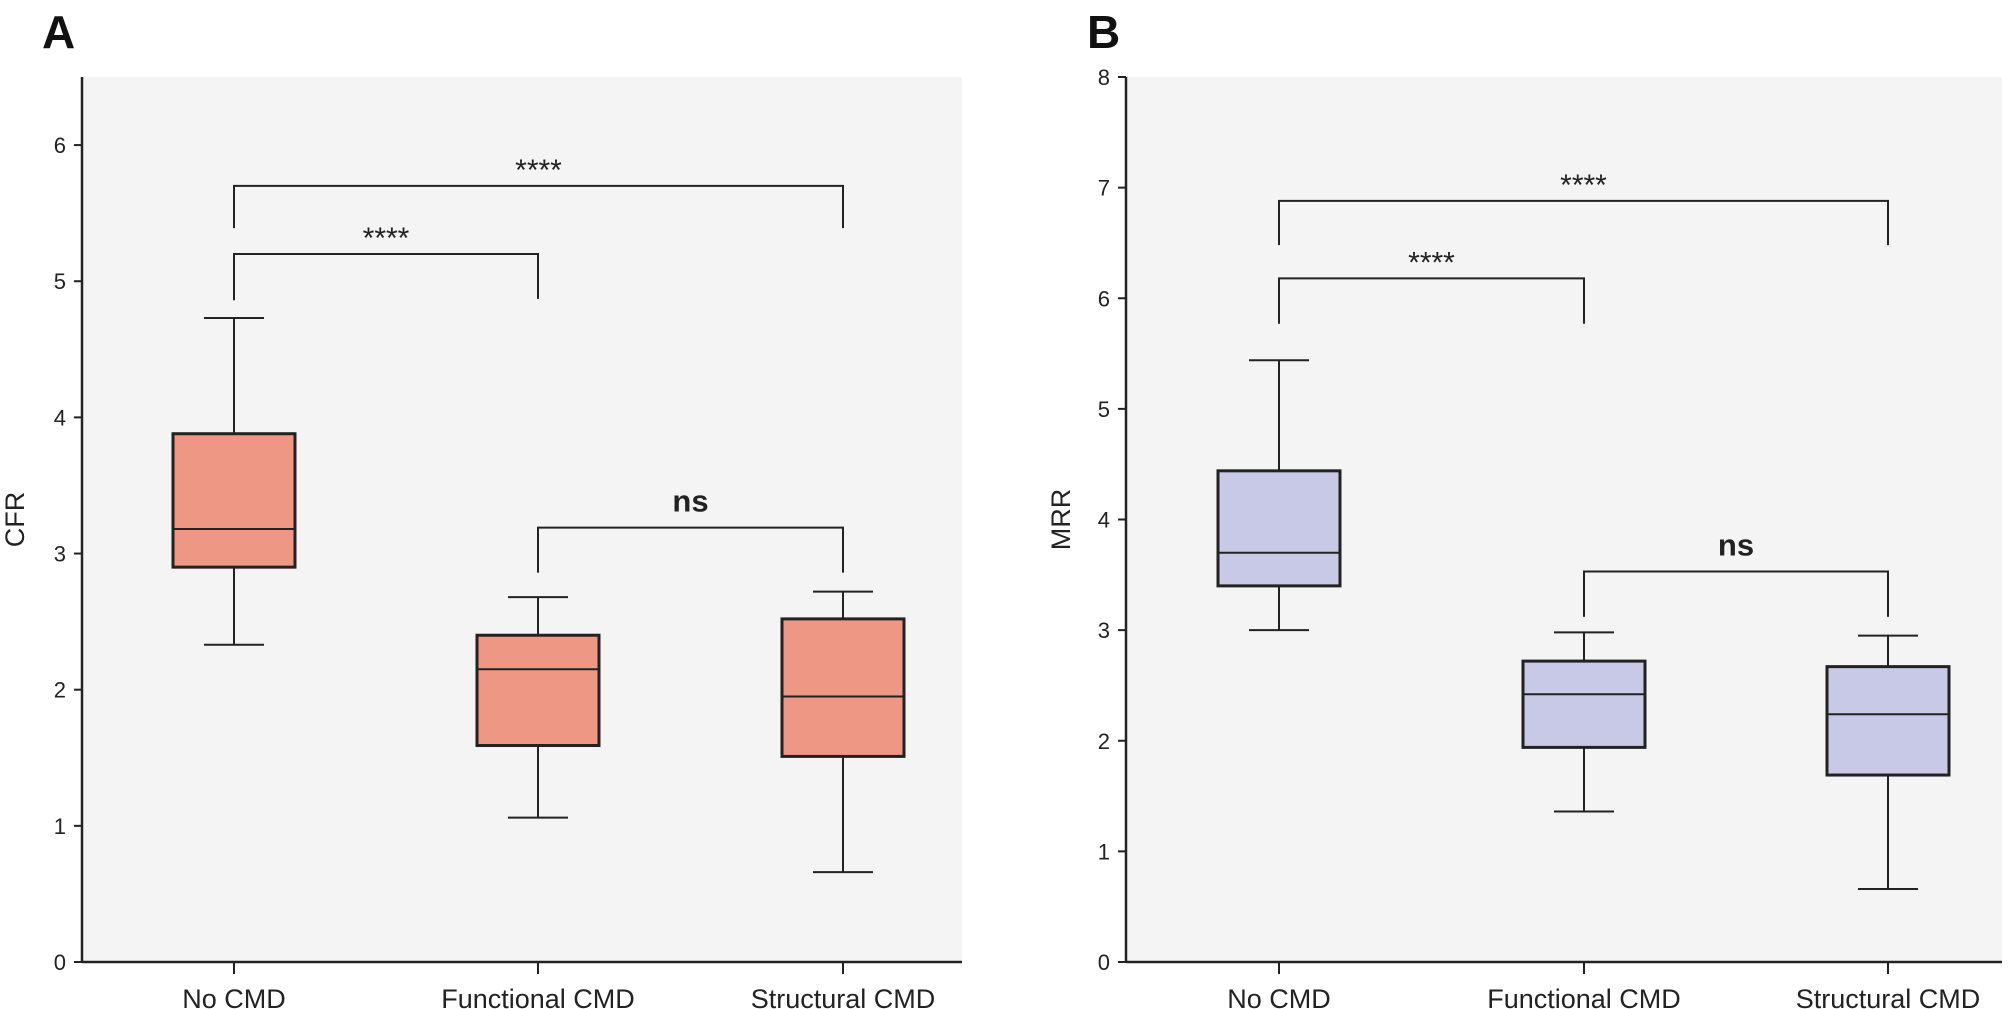 This screenshot has width=2009, height=1009. What do you see at coordinates (1104, 77) in the screenshot?
I see `y-tick-label: 8` at bounding box center [1104, 77].